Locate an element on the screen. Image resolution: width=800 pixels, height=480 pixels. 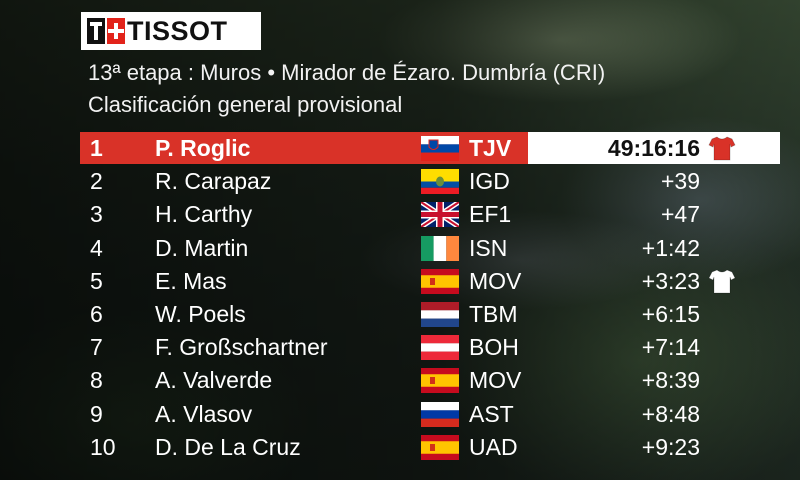
time-gap: +3:23 is located at coordinates (670, 280).